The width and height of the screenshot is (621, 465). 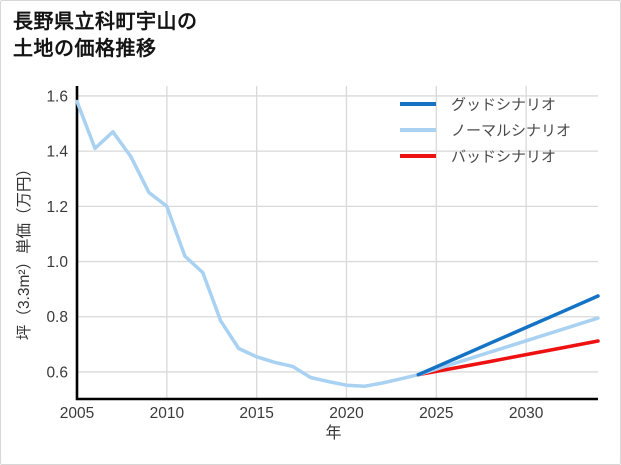 I want to click on legend-label-good-scenario: グッドシナリオ, so click(x=503, y=105).